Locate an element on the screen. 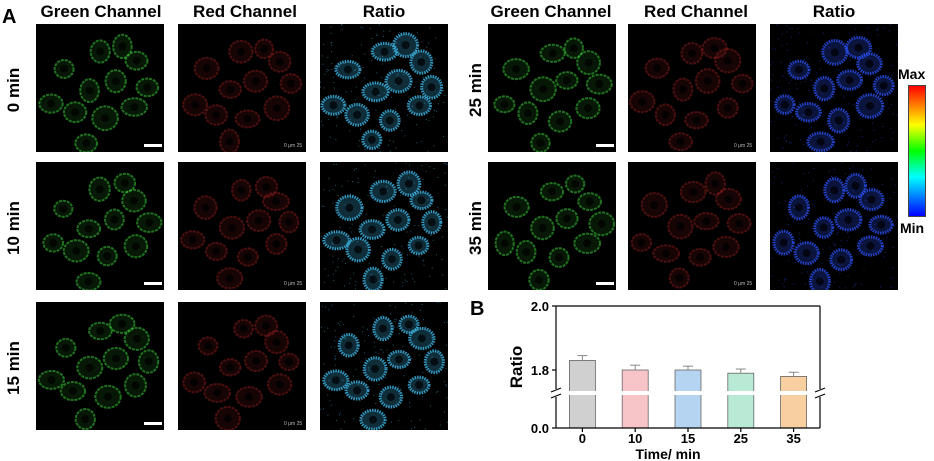 The width and height of the screenshot is (934, 461). header-red-channel-left: Red Channel is located at coordinates (245, 11).